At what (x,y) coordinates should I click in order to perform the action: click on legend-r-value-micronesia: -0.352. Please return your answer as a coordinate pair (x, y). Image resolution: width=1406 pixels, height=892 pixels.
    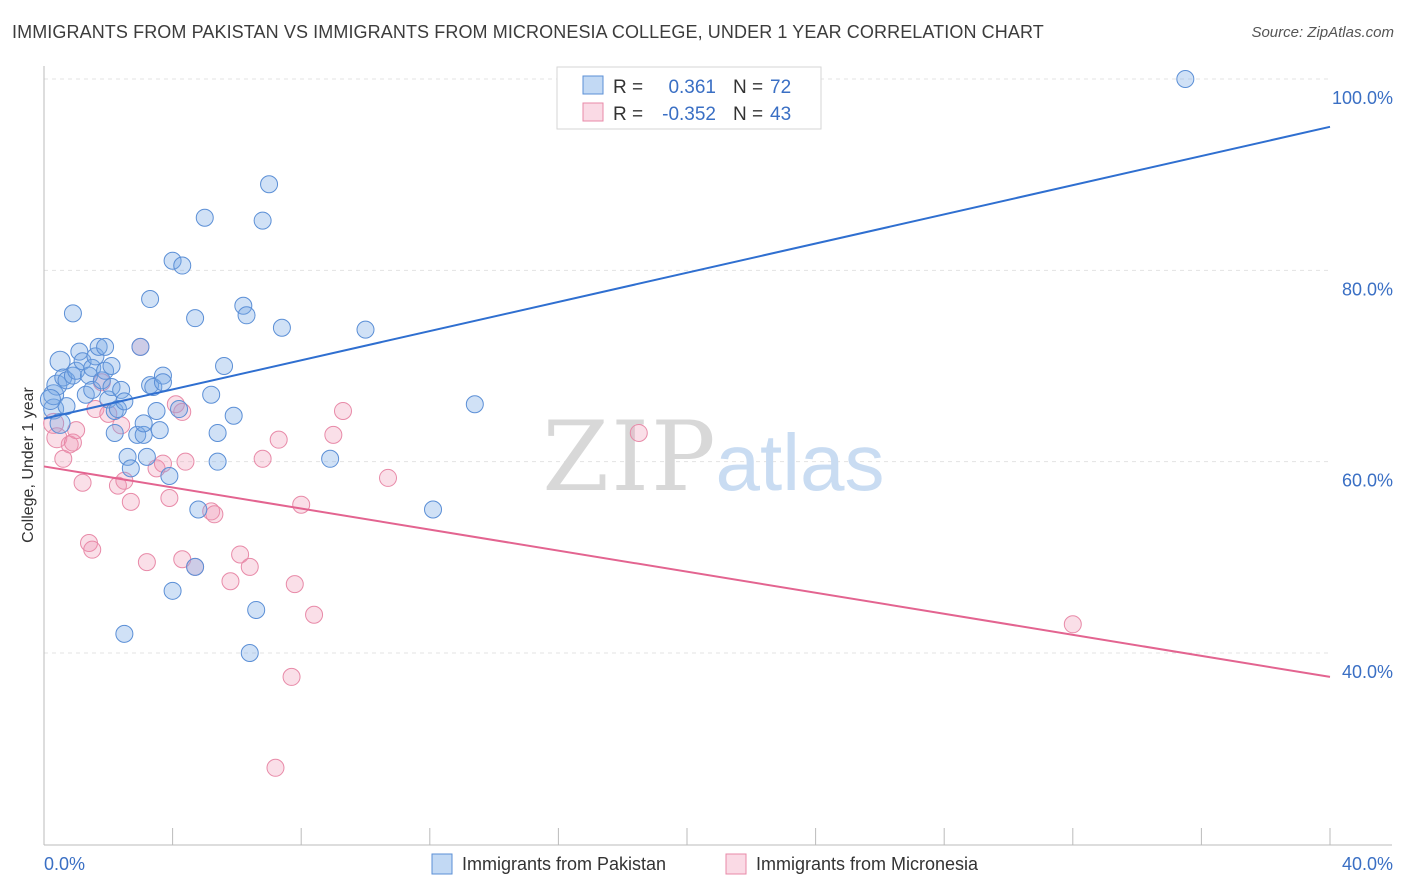
    Looking at the image, I should click on (689, 114).